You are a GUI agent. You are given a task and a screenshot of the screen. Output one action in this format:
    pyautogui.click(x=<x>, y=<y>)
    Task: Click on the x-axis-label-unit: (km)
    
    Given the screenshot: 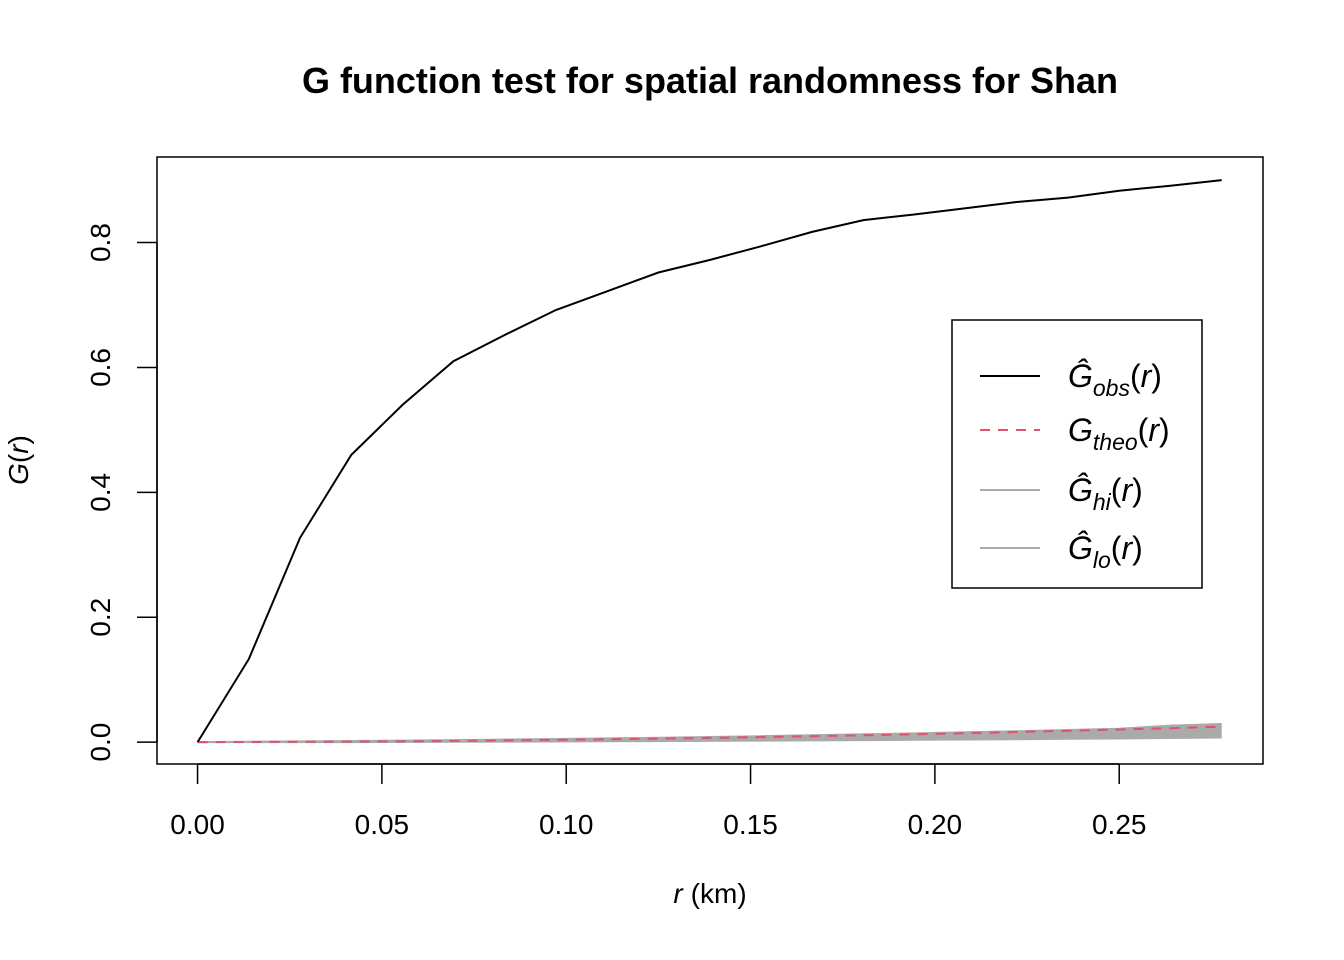 What is the action you would take?
    pyautogui.click(x=719, y=893)
    